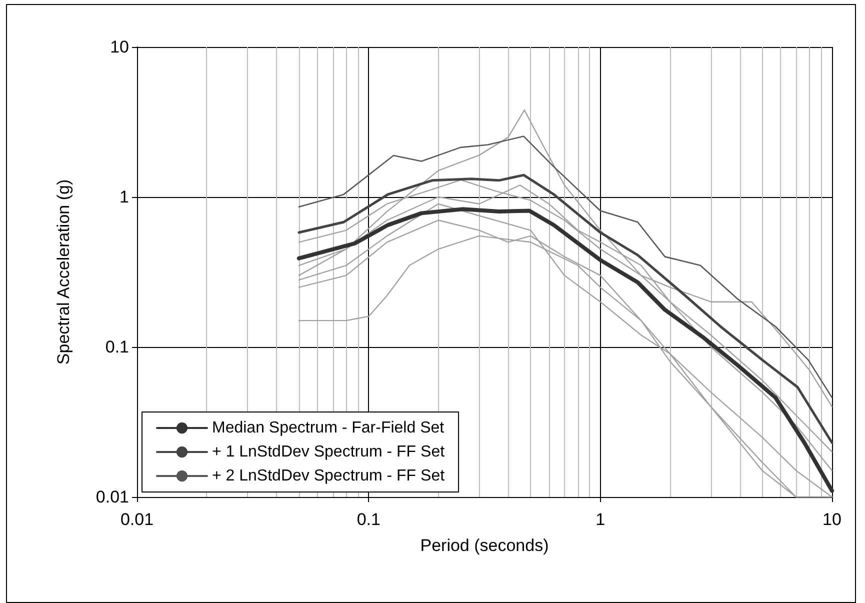 This screenshot has width=865, height=603. Describe the element at coordinates (124, 197) in the screenshot. I see `y-tick-label: 1` at that location.